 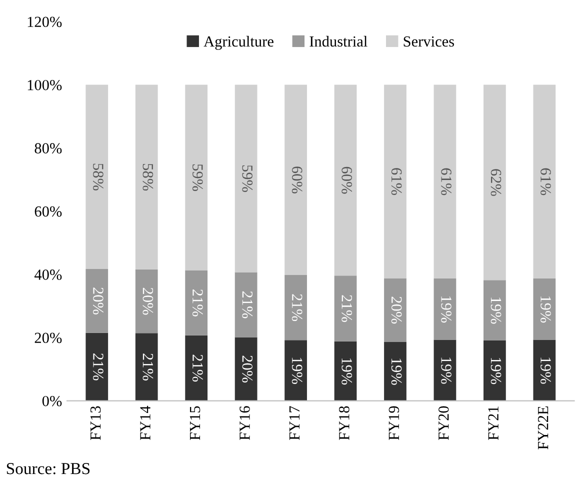 I want to click on x-tick-label: FY16, so click(x=245, y=423).